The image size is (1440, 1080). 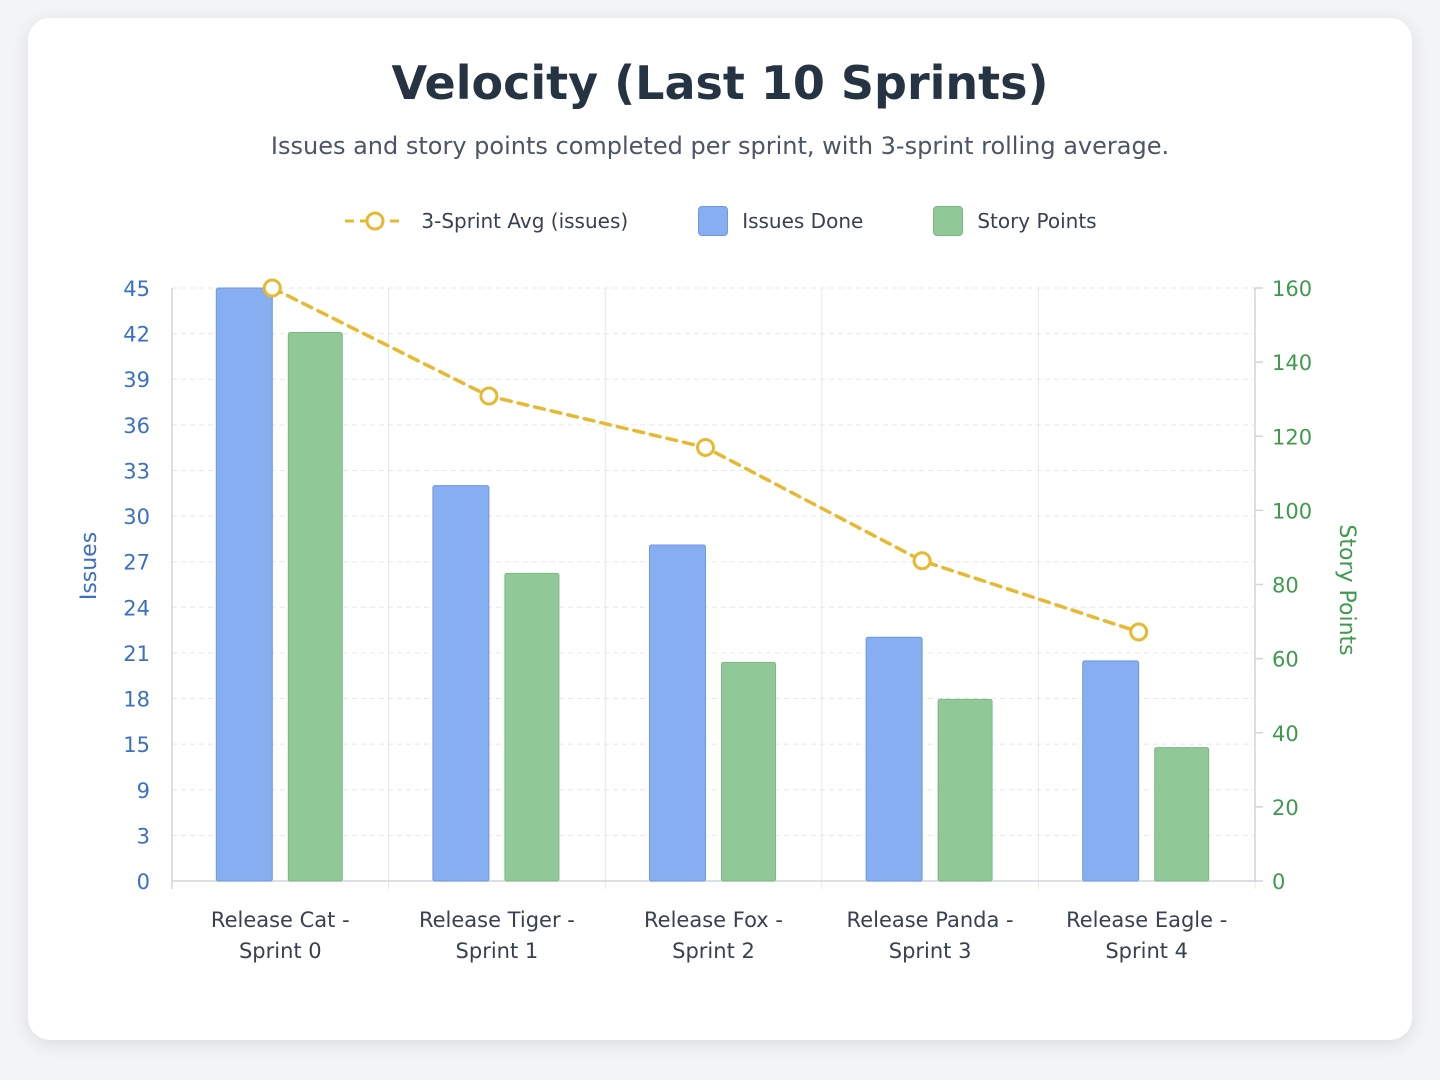 I want to click on x-tick-label: Release Cat -Sprint 0, so click(x=280, y=935).